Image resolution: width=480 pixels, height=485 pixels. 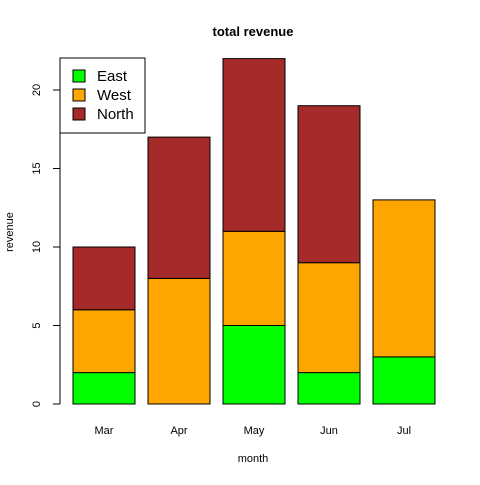 I want to click on y-axis-label: revenue, so click(x=10, y=232).